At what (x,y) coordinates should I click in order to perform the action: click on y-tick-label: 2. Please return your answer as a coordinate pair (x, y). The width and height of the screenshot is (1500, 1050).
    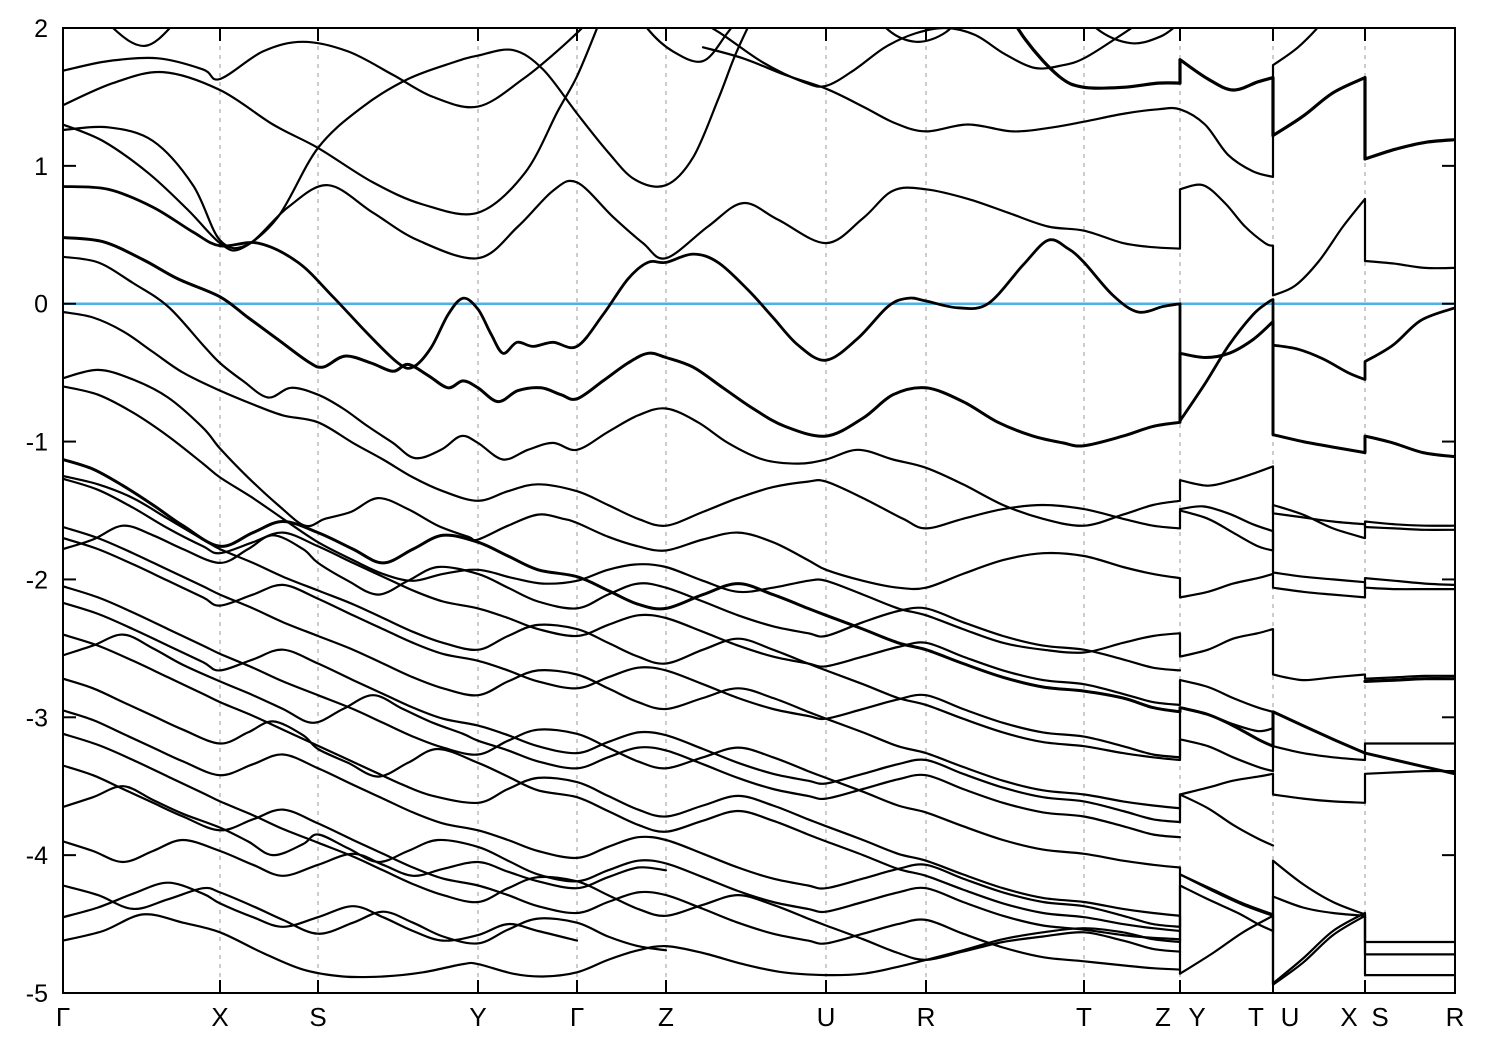
    Looking at the image, I should click on (41, 29).